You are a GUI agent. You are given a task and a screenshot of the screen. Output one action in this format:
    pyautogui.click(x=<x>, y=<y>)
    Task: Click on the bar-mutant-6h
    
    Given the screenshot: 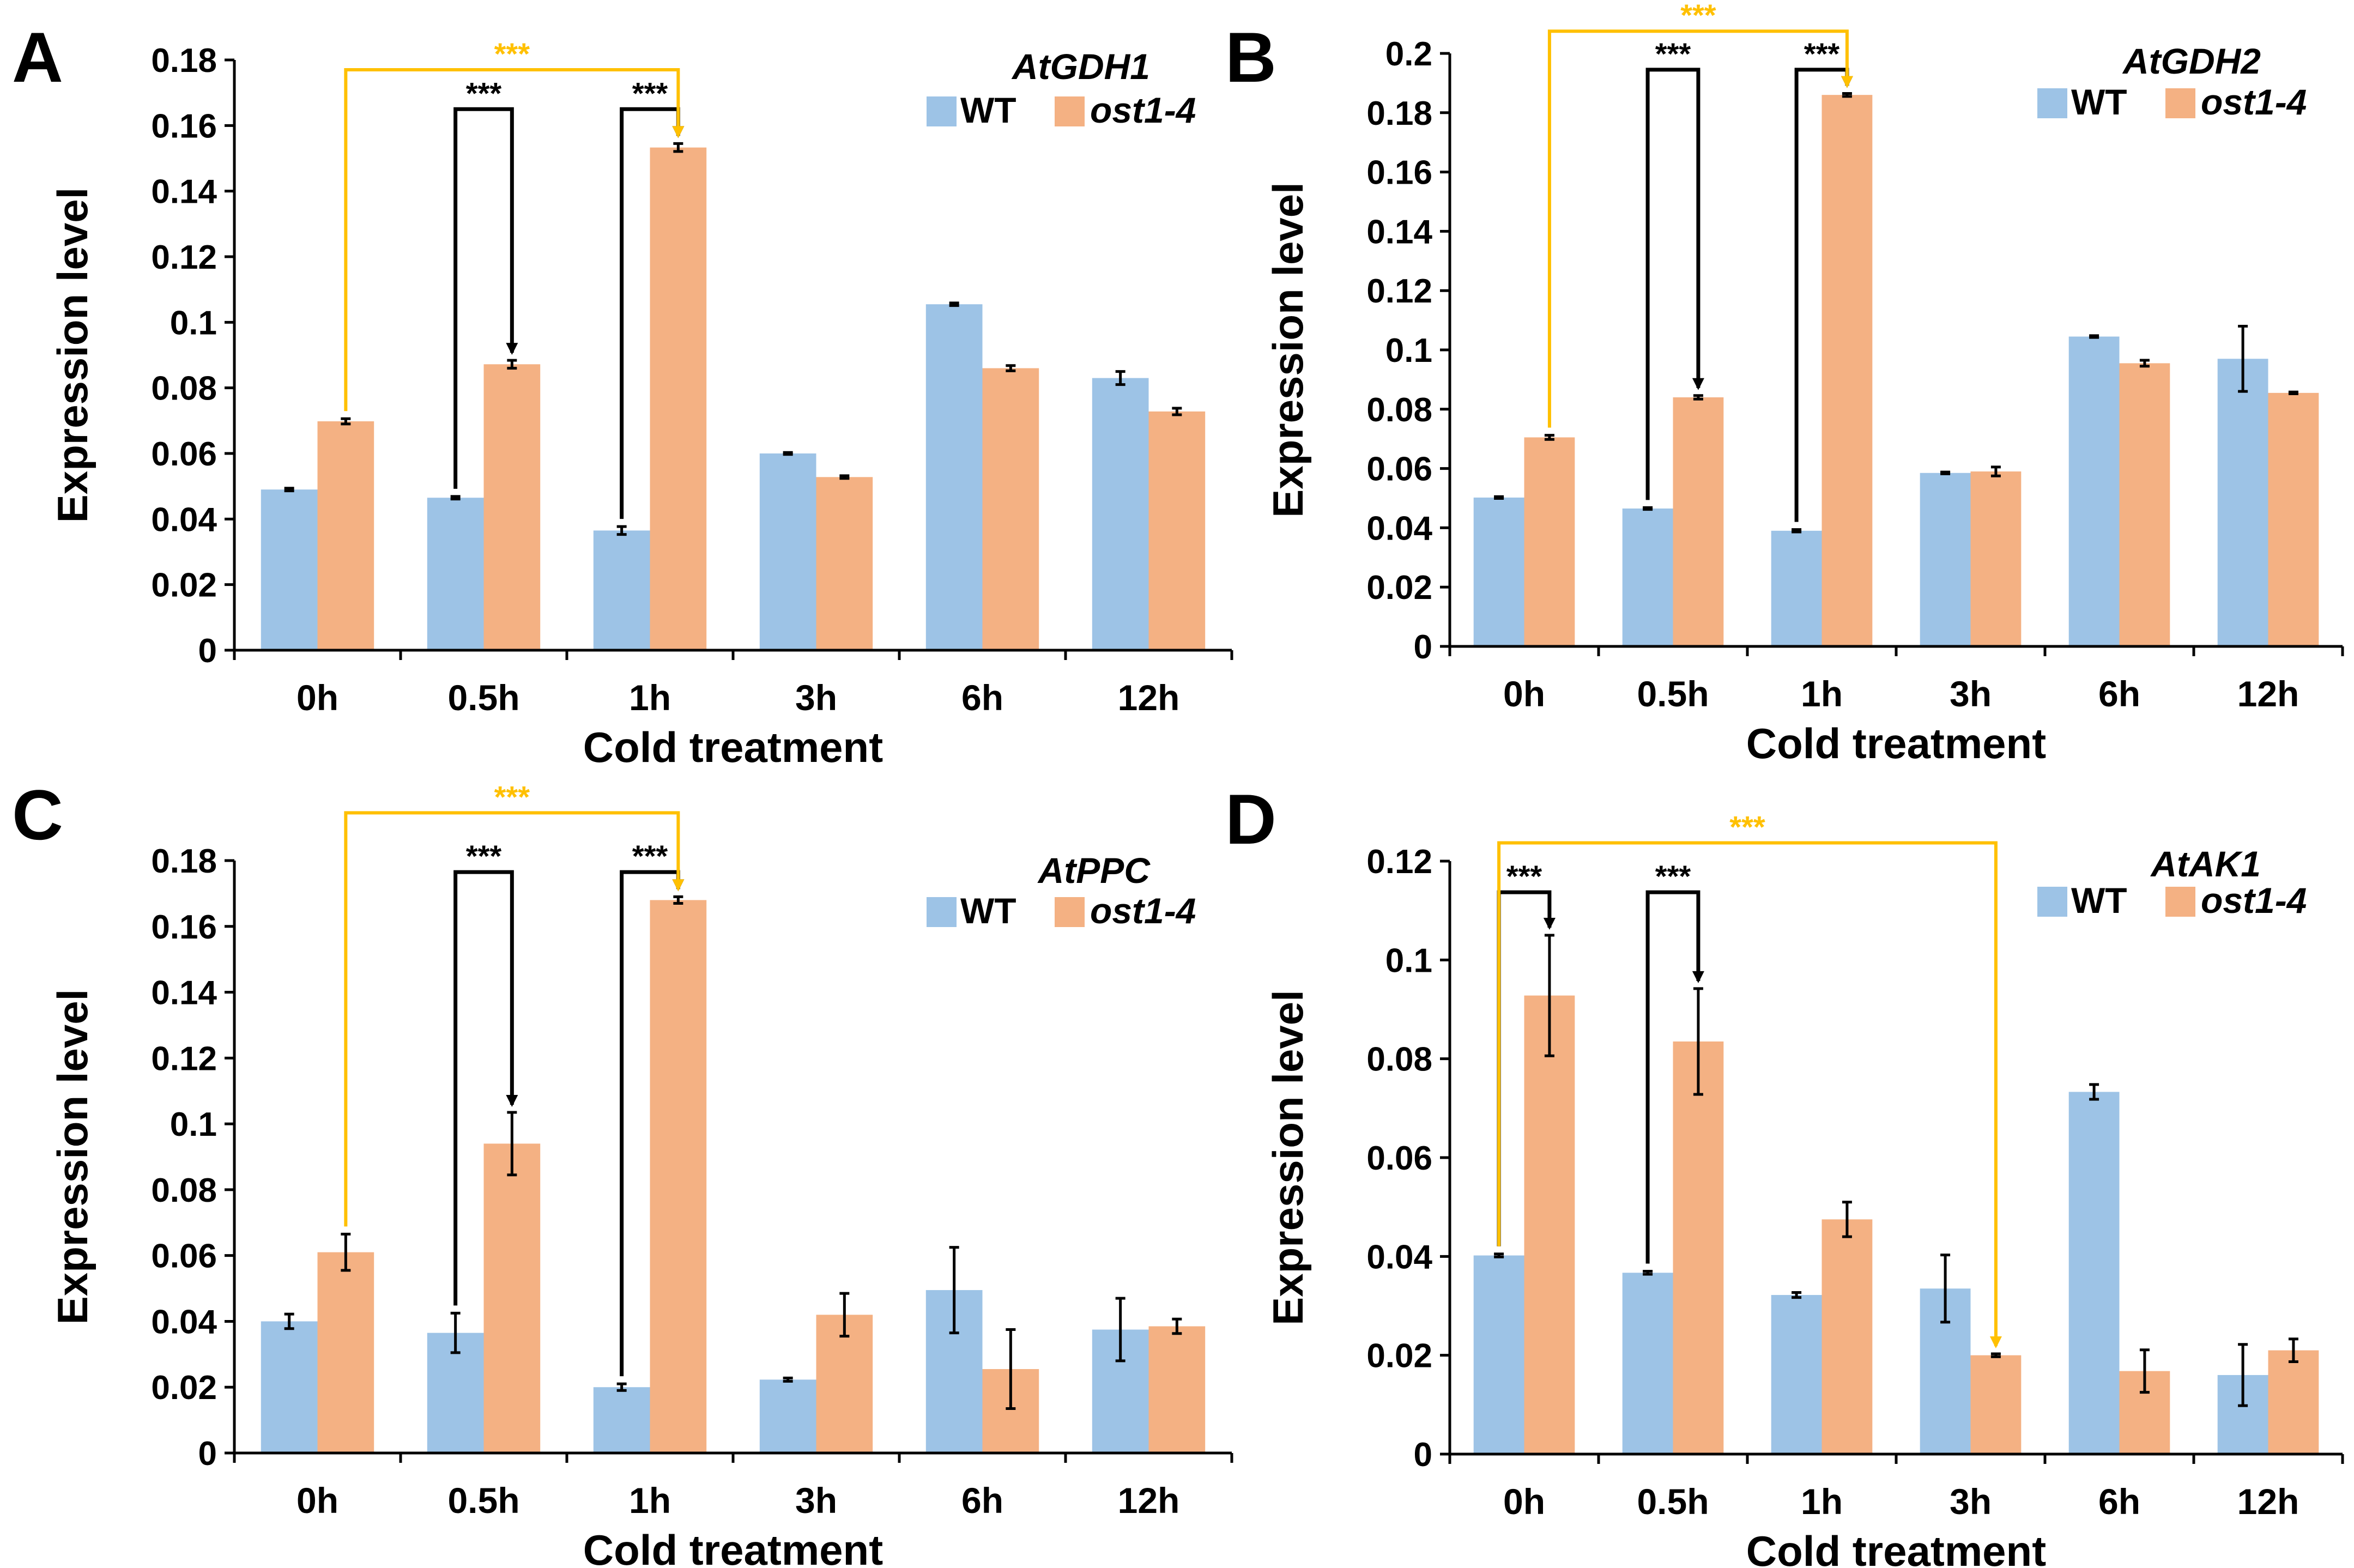 What is the action you would take?
    pyautogui.click(x=2144, y=505)
    